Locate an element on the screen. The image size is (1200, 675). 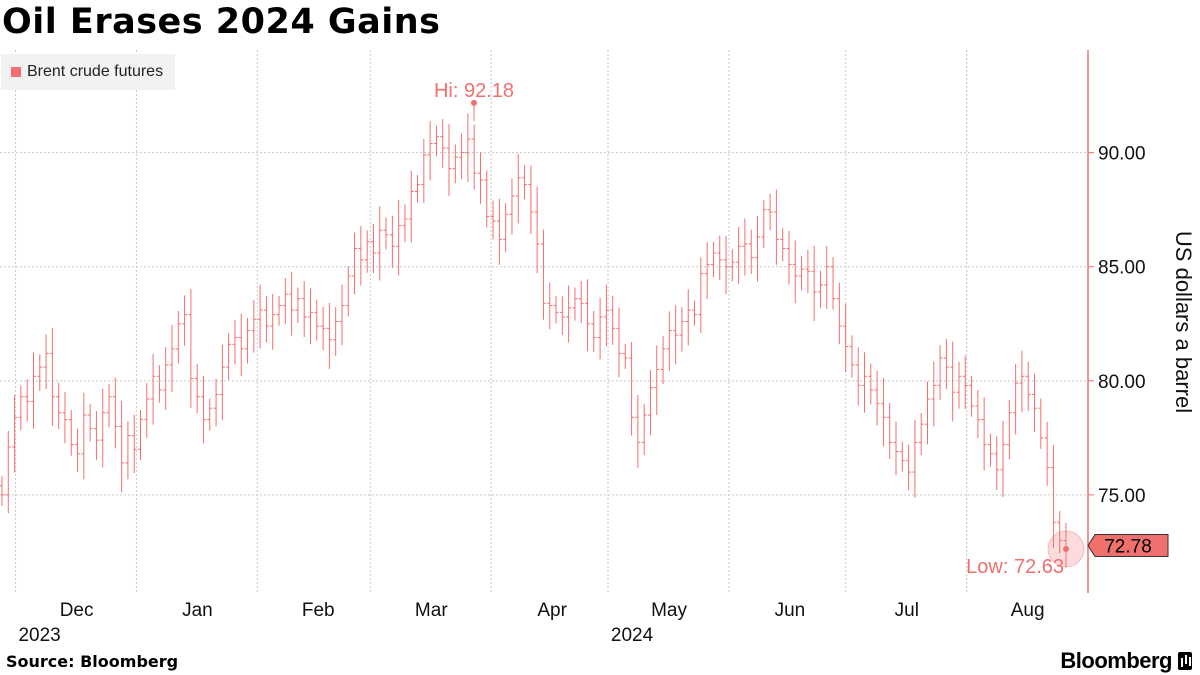
y-axis-title: US dollars a barrel is located at coordinates (1183, 322).